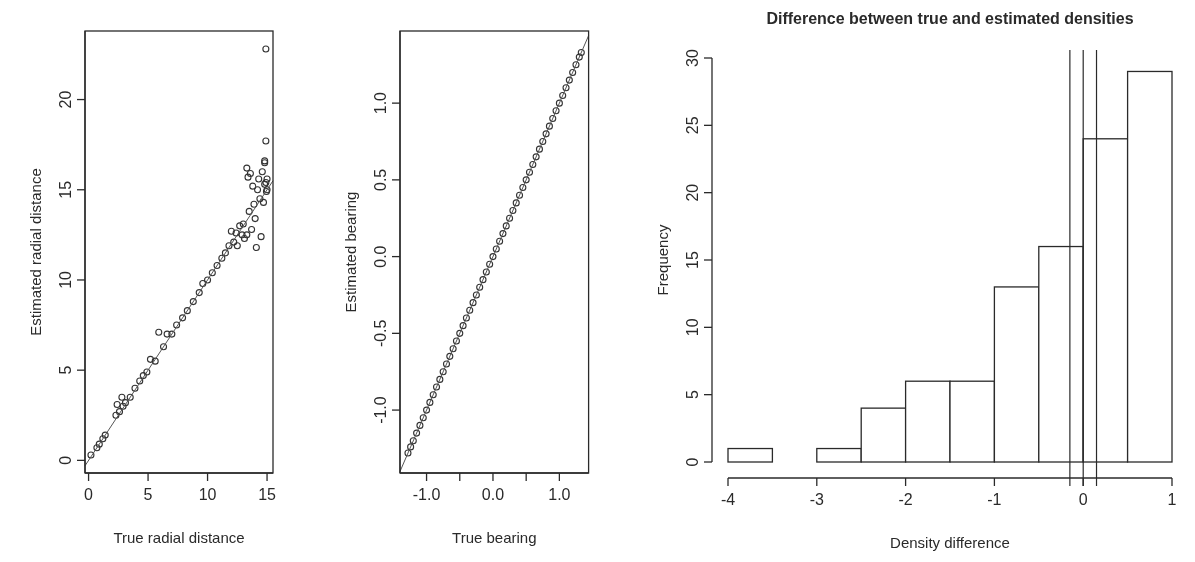 The height and width of the screenshot is (562, 1195). What do you see at coordinates (950, 18) in the screenshot?
I see `chart-title: Difference between true and estimated densities` at bounding box center [950, 18].